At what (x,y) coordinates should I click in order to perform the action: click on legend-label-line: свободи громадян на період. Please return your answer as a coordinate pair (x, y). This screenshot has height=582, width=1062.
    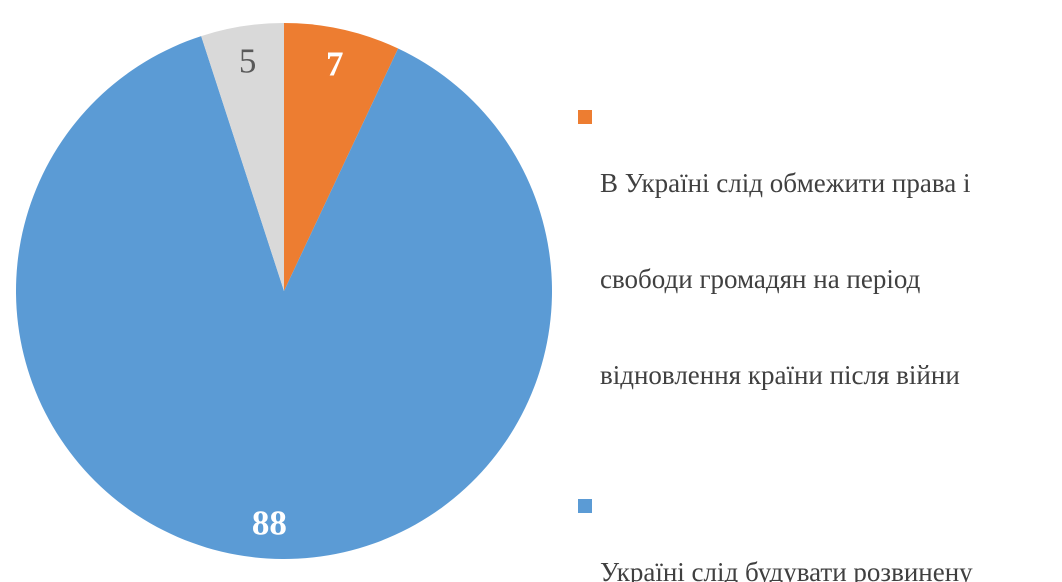
    Looking at the image, I should click on (760, 279).